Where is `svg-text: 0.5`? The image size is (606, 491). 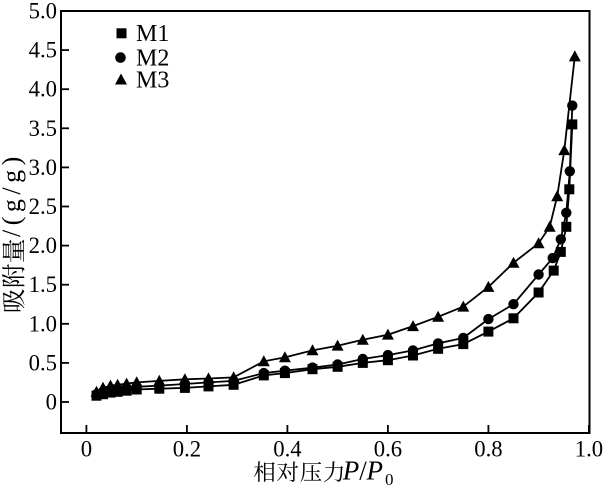
svg-text: 0.5 is located at coordinates (43, 362).